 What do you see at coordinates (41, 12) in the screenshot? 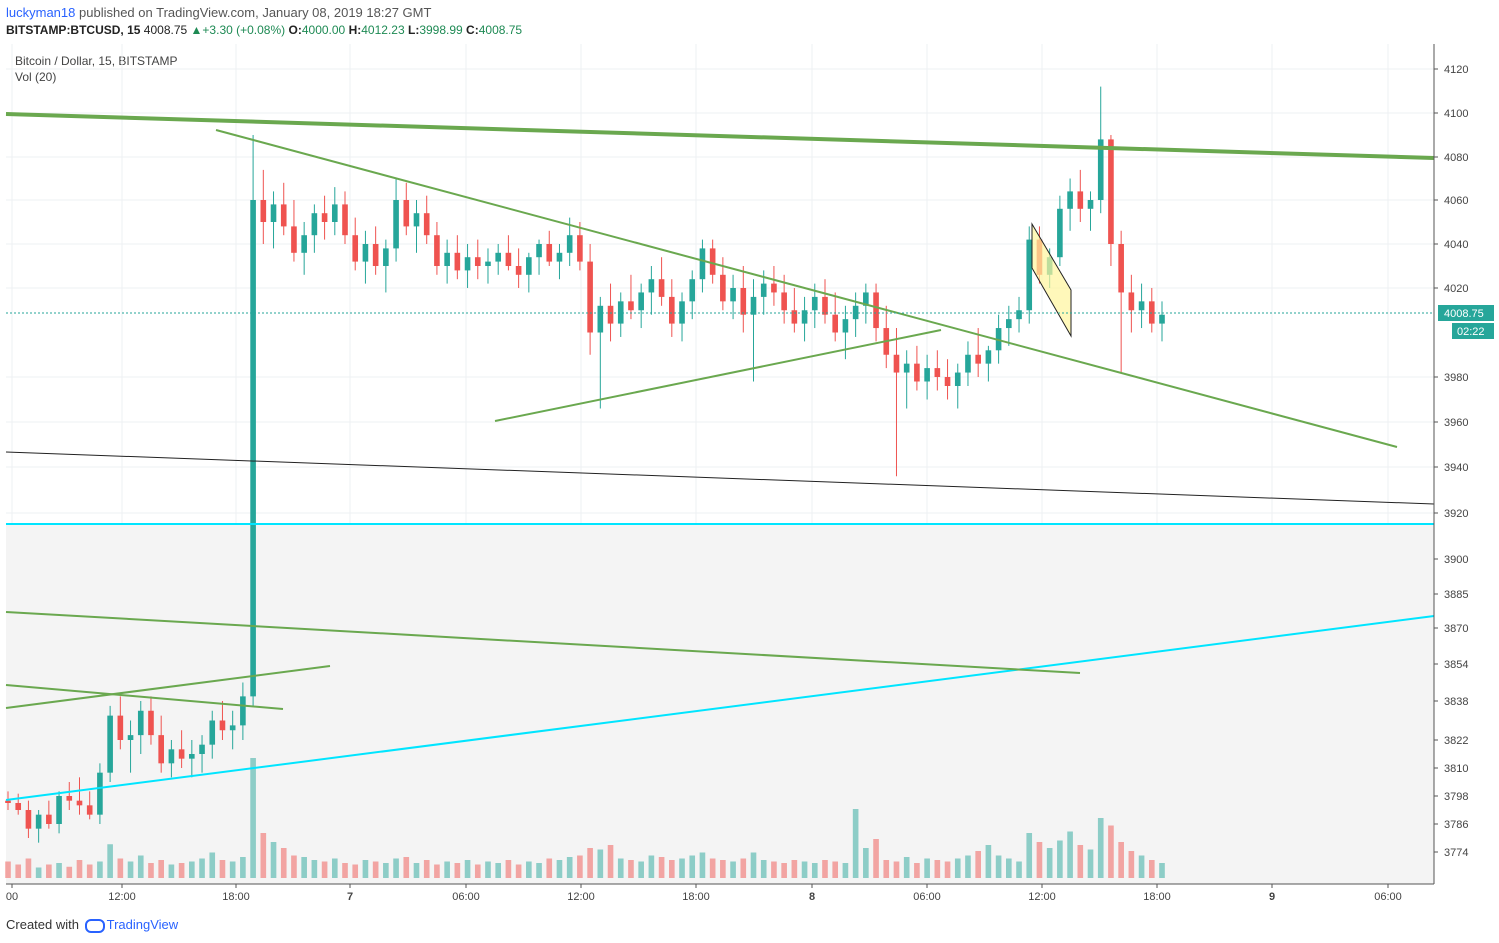
I see `author-link: luckyman18` at bounding box center [41, 12].